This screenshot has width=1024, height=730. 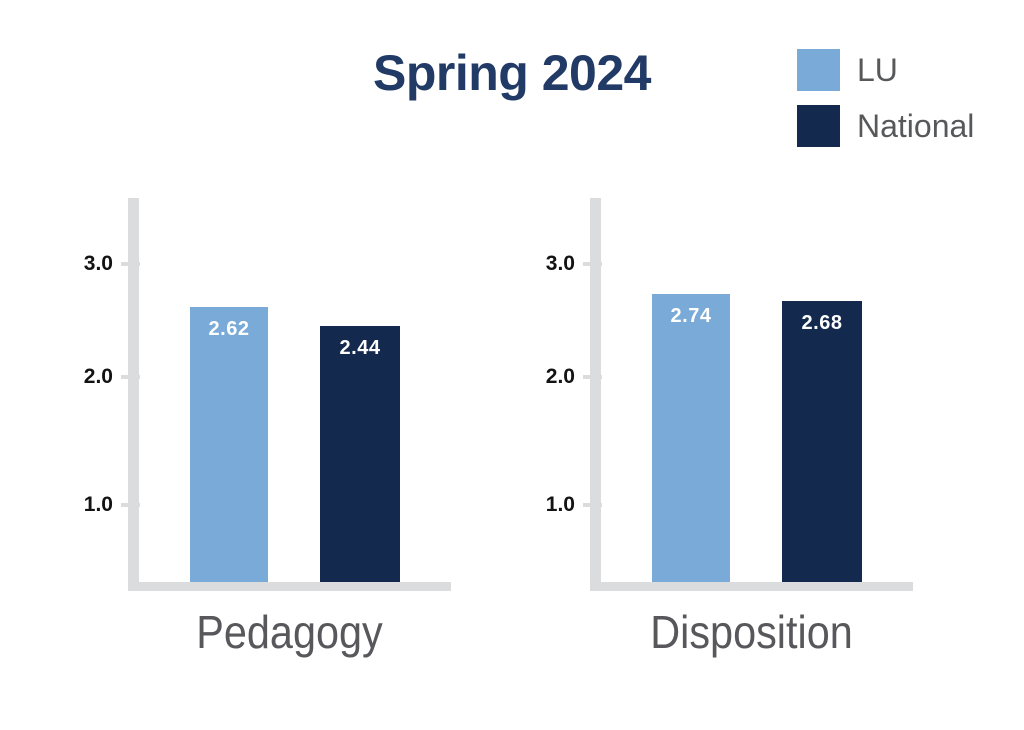 What do you see at coordinates (360, 348) in the screenshot?
I see `bar-value-label: 2.44` at bounding box center [360, 348].